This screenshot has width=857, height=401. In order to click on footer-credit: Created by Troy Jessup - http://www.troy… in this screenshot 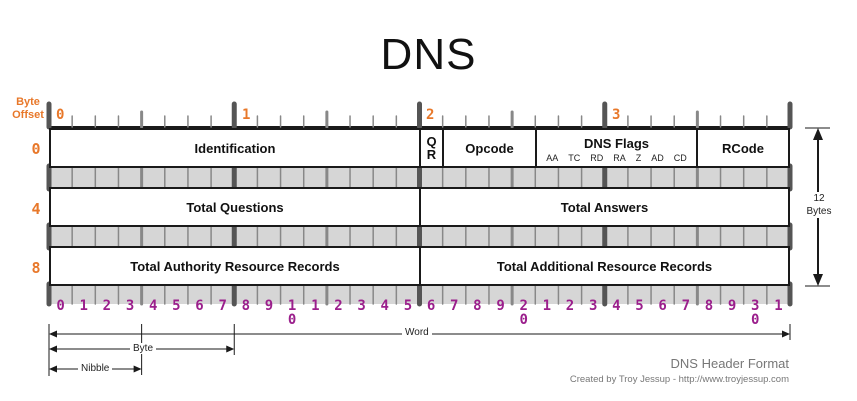, I will do `click(679, 379)`.